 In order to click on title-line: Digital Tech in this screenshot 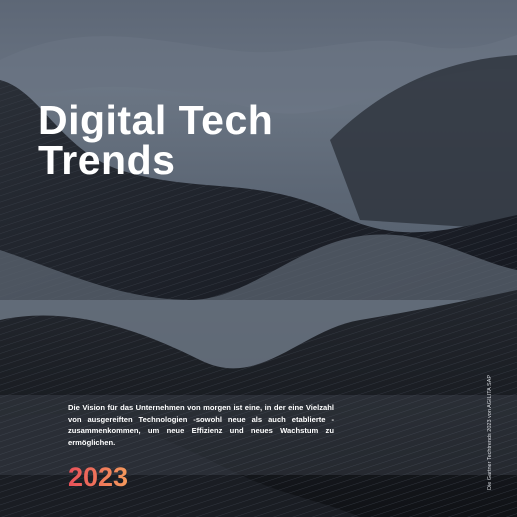, I will do `click(156, 120)`.